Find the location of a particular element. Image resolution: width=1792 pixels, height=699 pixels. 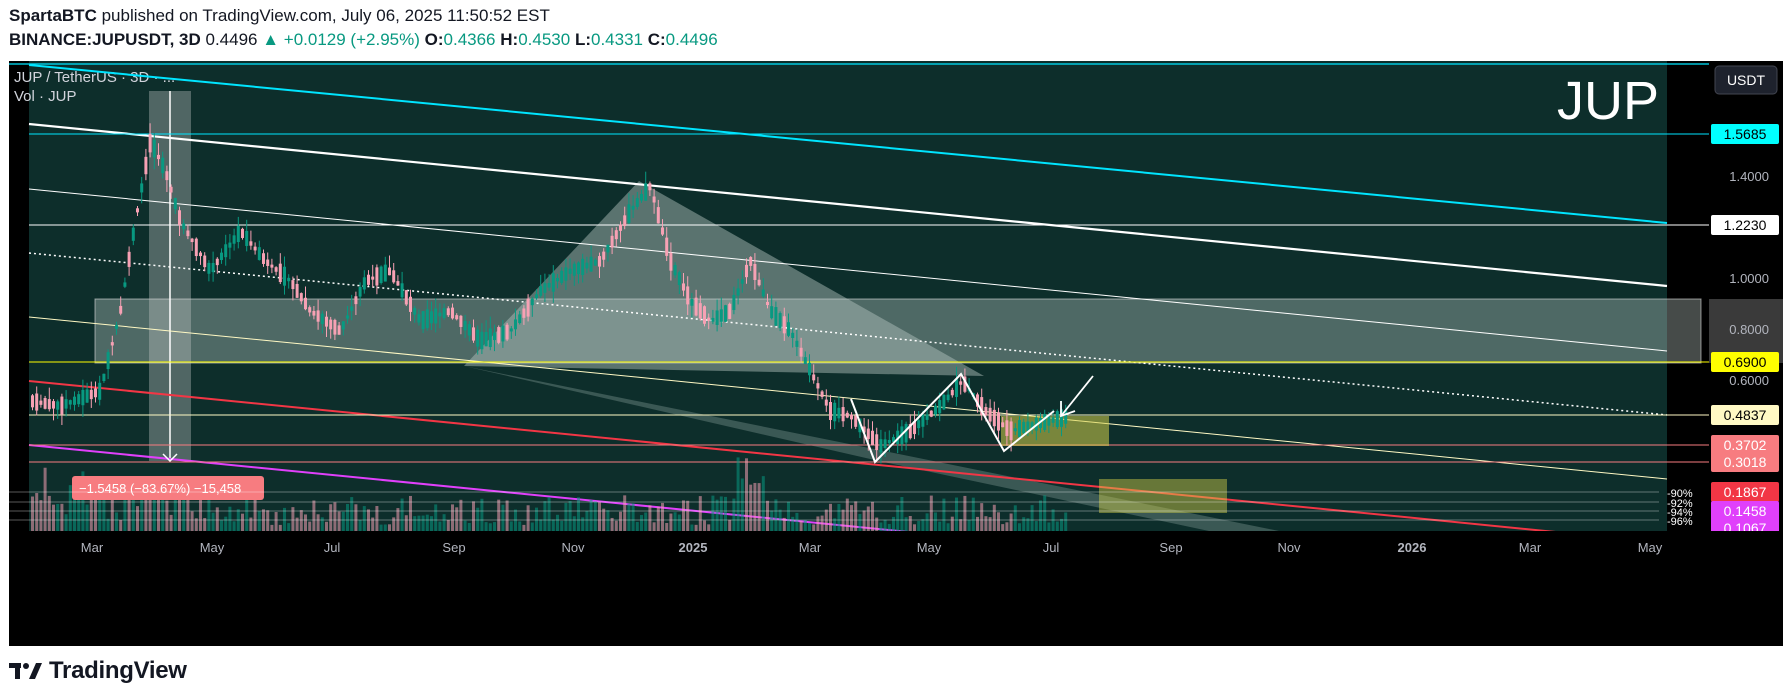

last-price: 0.4496 is located at coordinates (231, 39).